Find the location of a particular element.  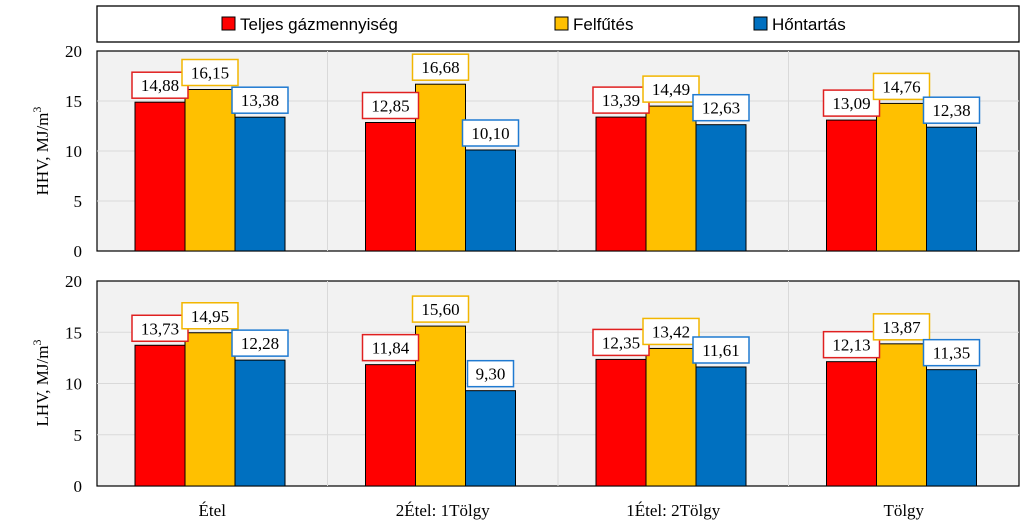

data-label: 12,28 is located at coordinates (260, 343).